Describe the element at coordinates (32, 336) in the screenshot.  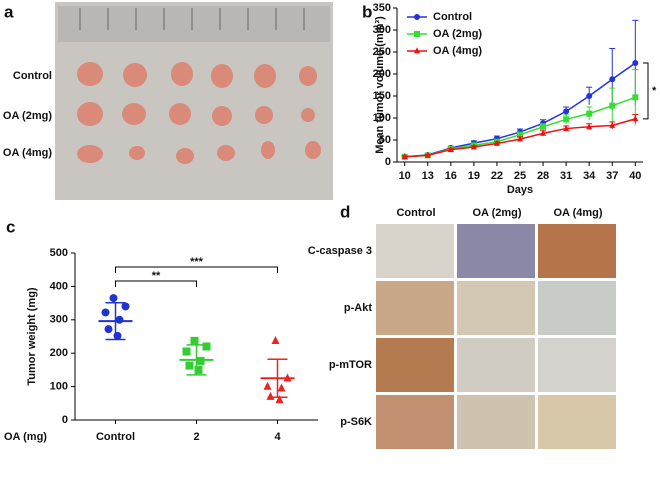
I see `y-axis-label: Tumor weight (mg)` at that location.